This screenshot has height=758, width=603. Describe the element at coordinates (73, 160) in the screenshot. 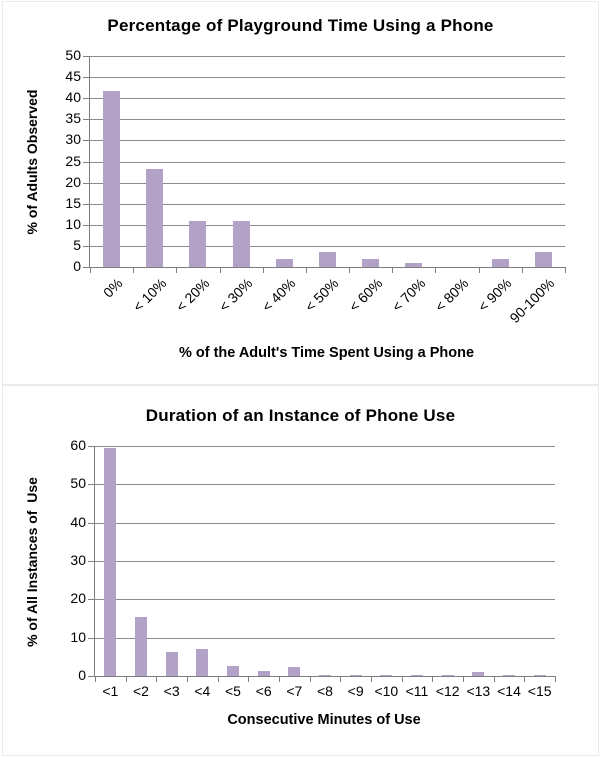

I see `y-tick-label: 25` at that location.